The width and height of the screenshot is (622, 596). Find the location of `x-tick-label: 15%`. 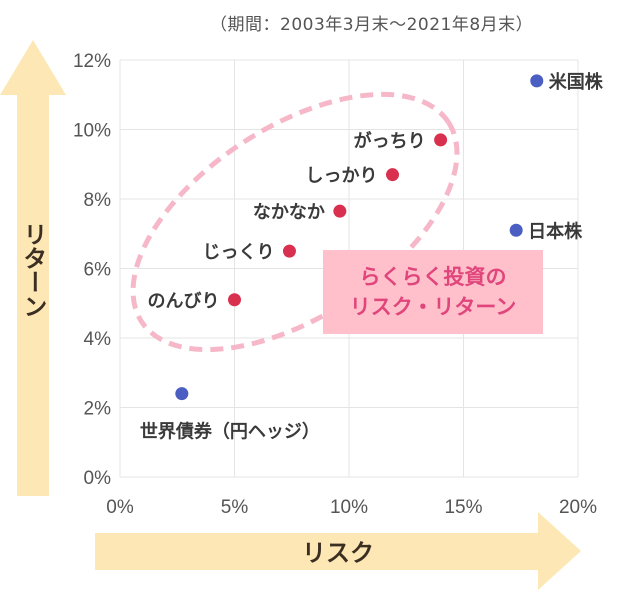

x-tick-label: 15% is located at coordinates (463, 507).